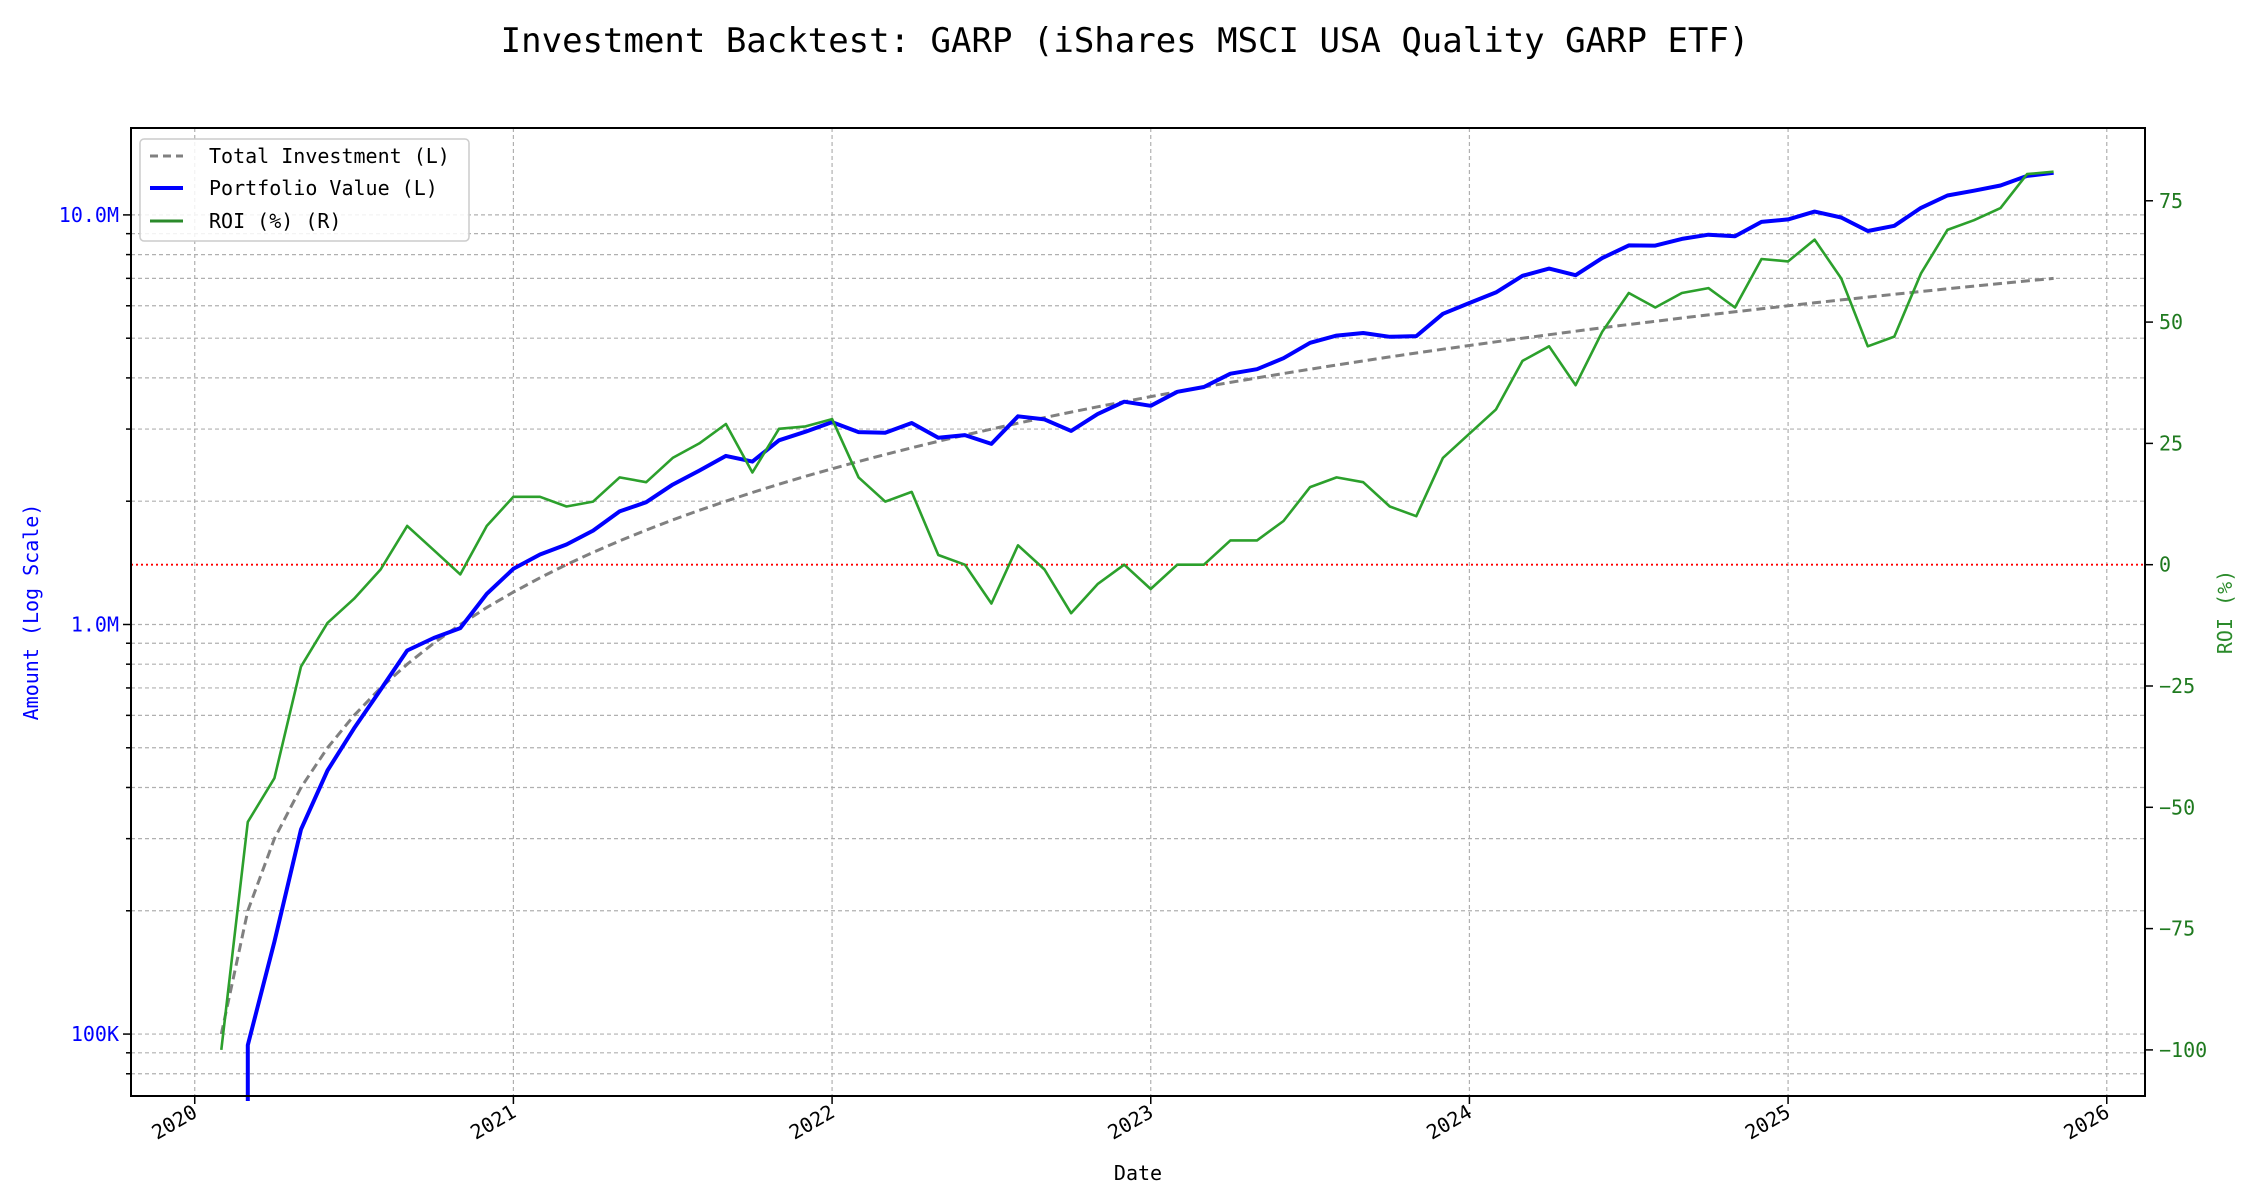 This screenshot has width=2250, height=1204. Describe the element at coordinates (275, 221) in the screenshot. I see `legend-roi: ROI (%) (R)` at that location.